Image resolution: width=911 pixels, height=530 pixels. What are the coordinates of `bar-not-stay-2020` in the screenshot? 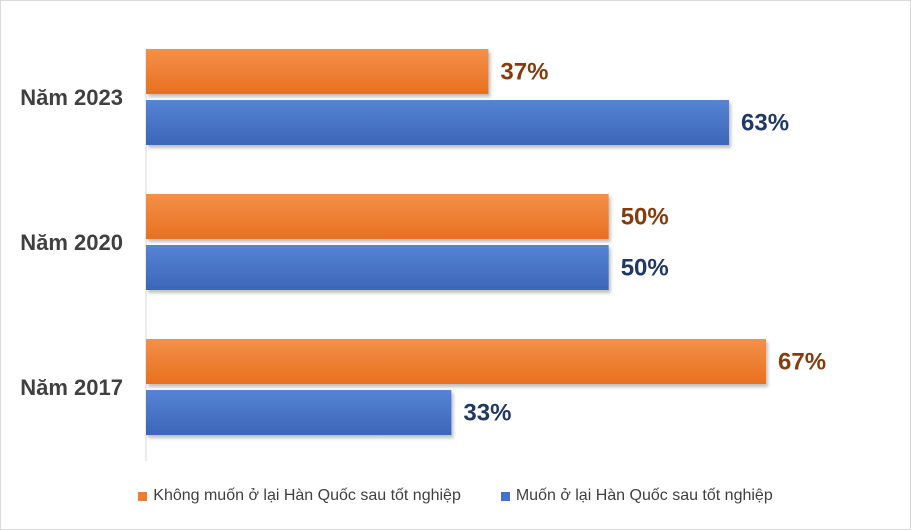 It's located at (377, 216).